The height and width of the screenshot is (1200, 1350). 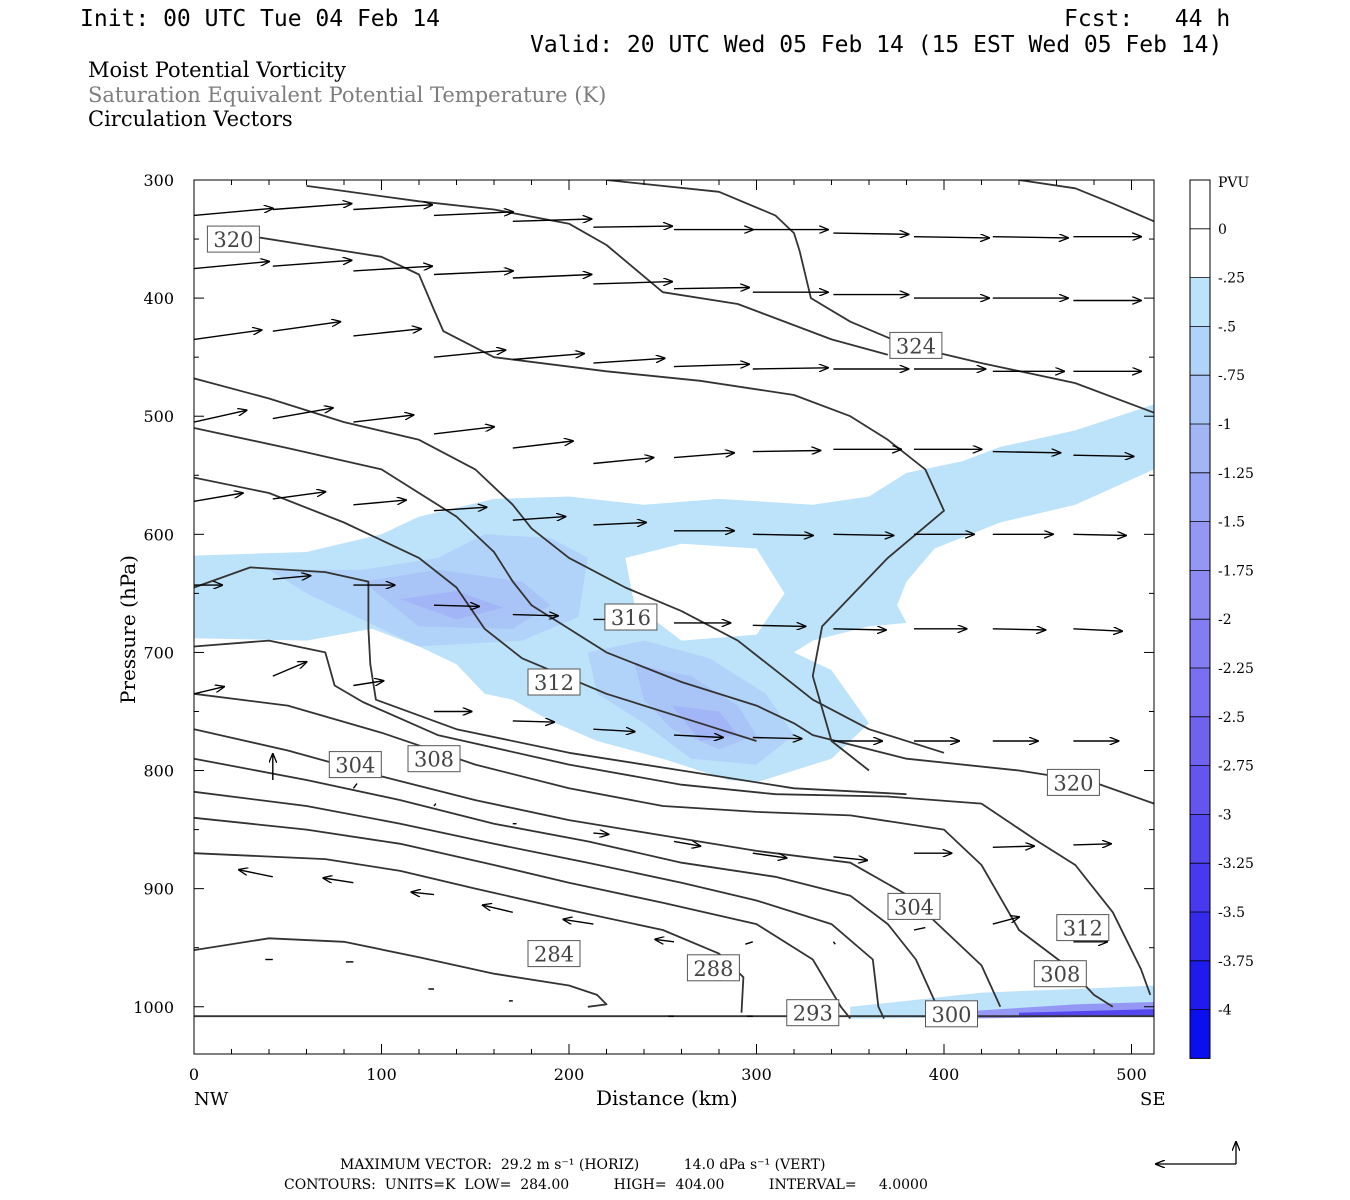 What do you see at coordinates (756, 1074) in the screenshot?
I see `x-tick-label: 300` at bounding box center [756, 1074].